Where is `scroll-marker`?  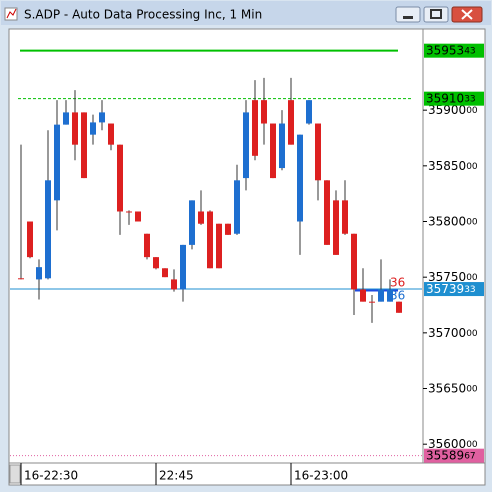 scroll-marker is located at coordinates (15, 474).